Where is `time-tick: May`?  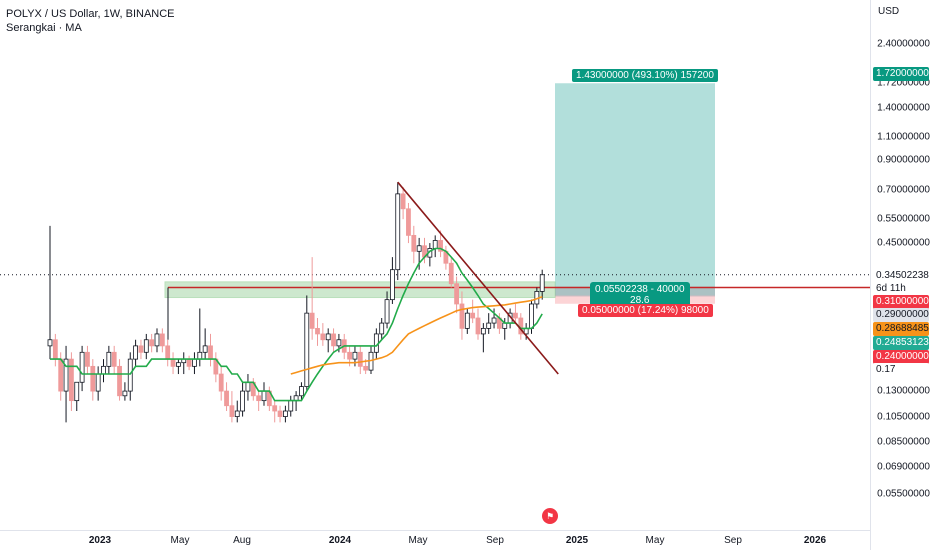
time-tick: May is located at coordinates (180, 540).